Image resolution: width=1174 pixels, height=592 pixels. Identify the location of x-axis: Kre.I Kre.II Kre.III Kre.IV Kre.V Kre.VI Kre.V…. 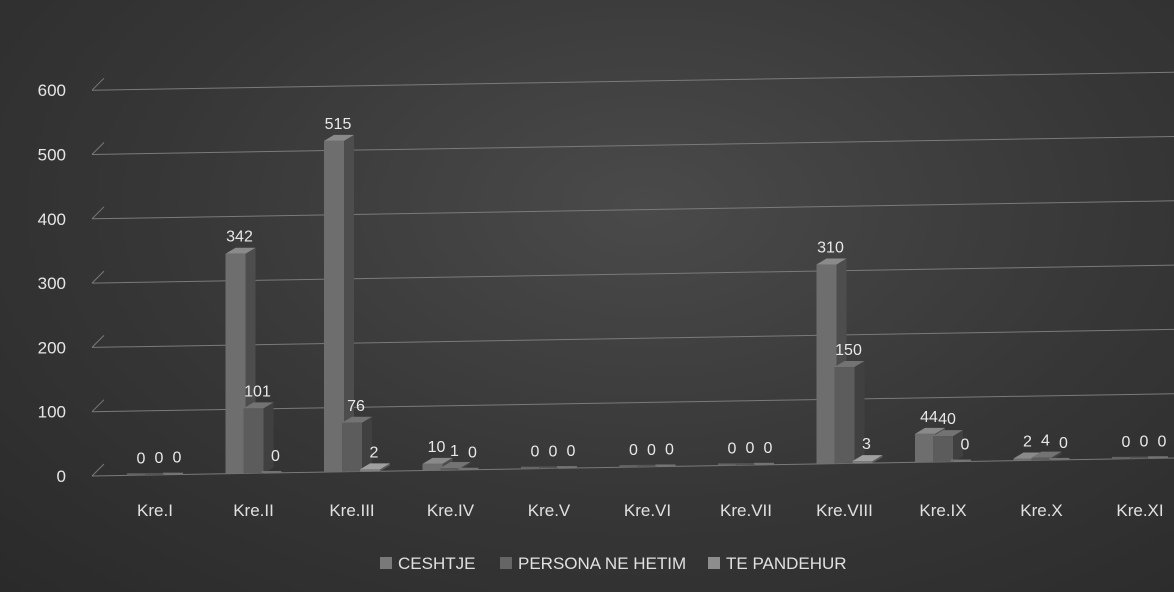
(650, 510).